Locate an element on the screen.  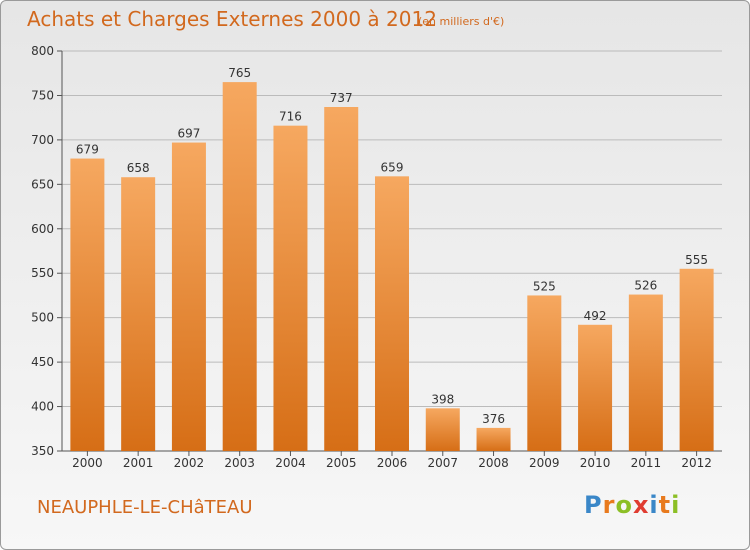
logo-letter: P is located at coordinates (593, 505).